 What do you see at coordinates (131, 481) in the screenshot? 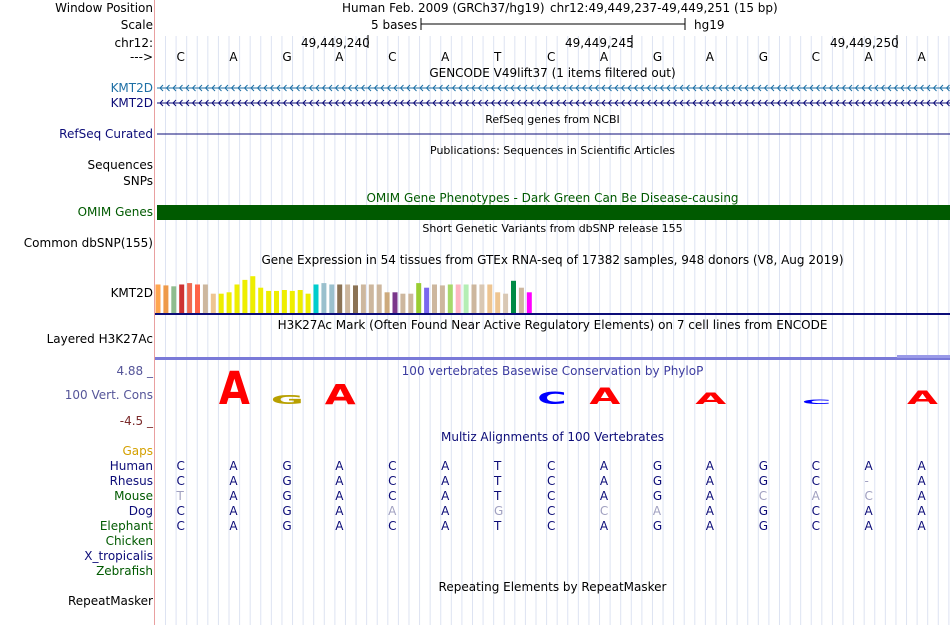
I see `species-label: Rhesus` at bounding box center [131, 481].